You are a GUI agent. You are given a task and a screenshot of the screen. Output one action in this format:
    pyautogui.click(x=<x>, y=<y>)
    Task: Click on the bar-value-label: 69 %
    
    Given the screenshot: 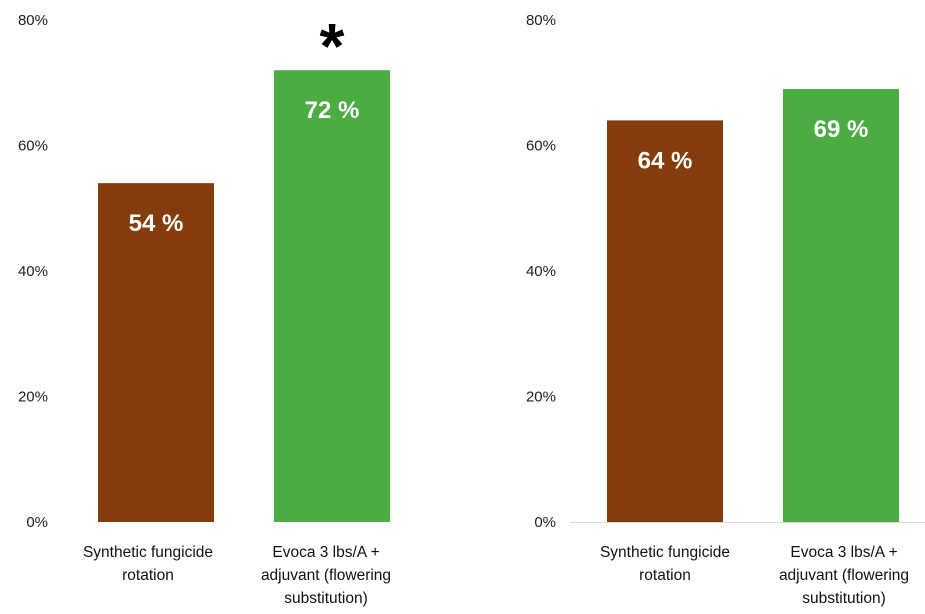 What is the action you would take?
    pyautogui.click(x=841, y=129)
    